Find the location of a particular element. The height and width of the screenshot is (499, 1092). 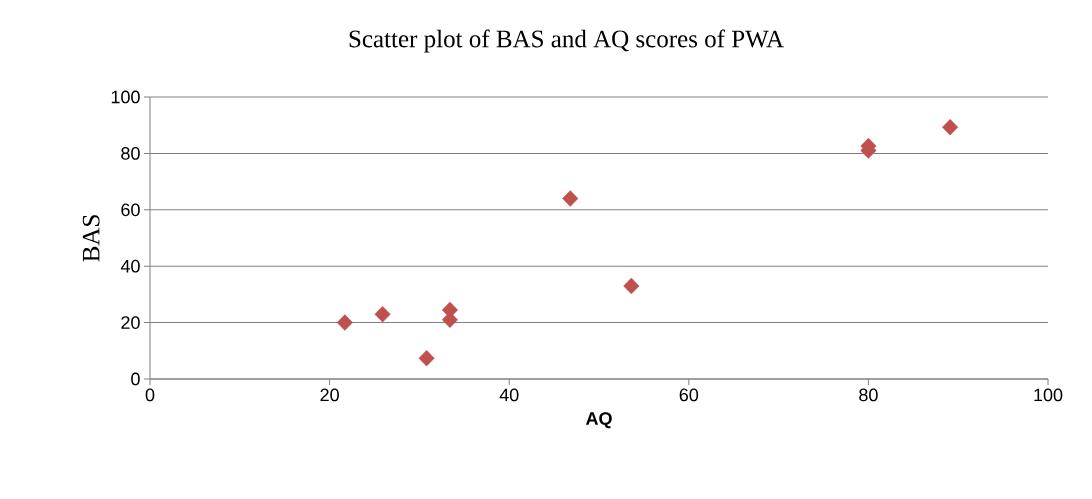

x-tick-label: 80 is located at coordinates (868, 395).